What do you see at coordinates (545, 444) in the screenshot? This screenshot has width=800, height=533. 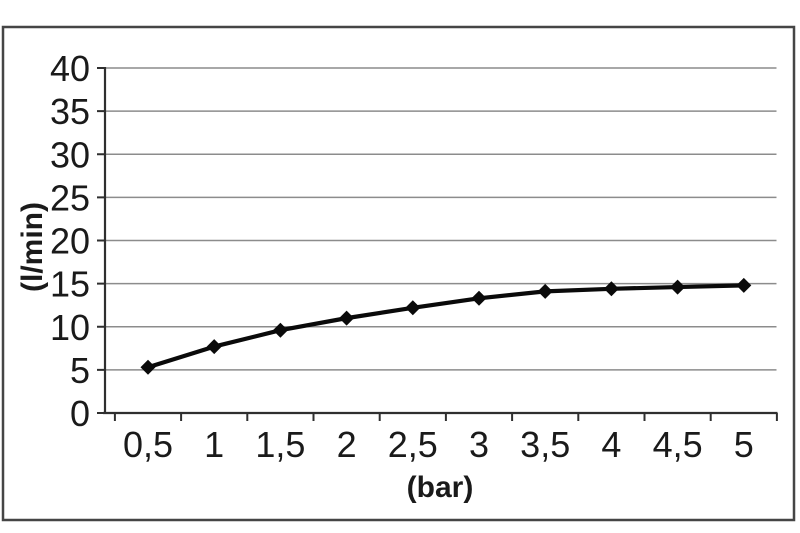 I see `x-tick-label: 3,5` at bounding box center [545, 444].